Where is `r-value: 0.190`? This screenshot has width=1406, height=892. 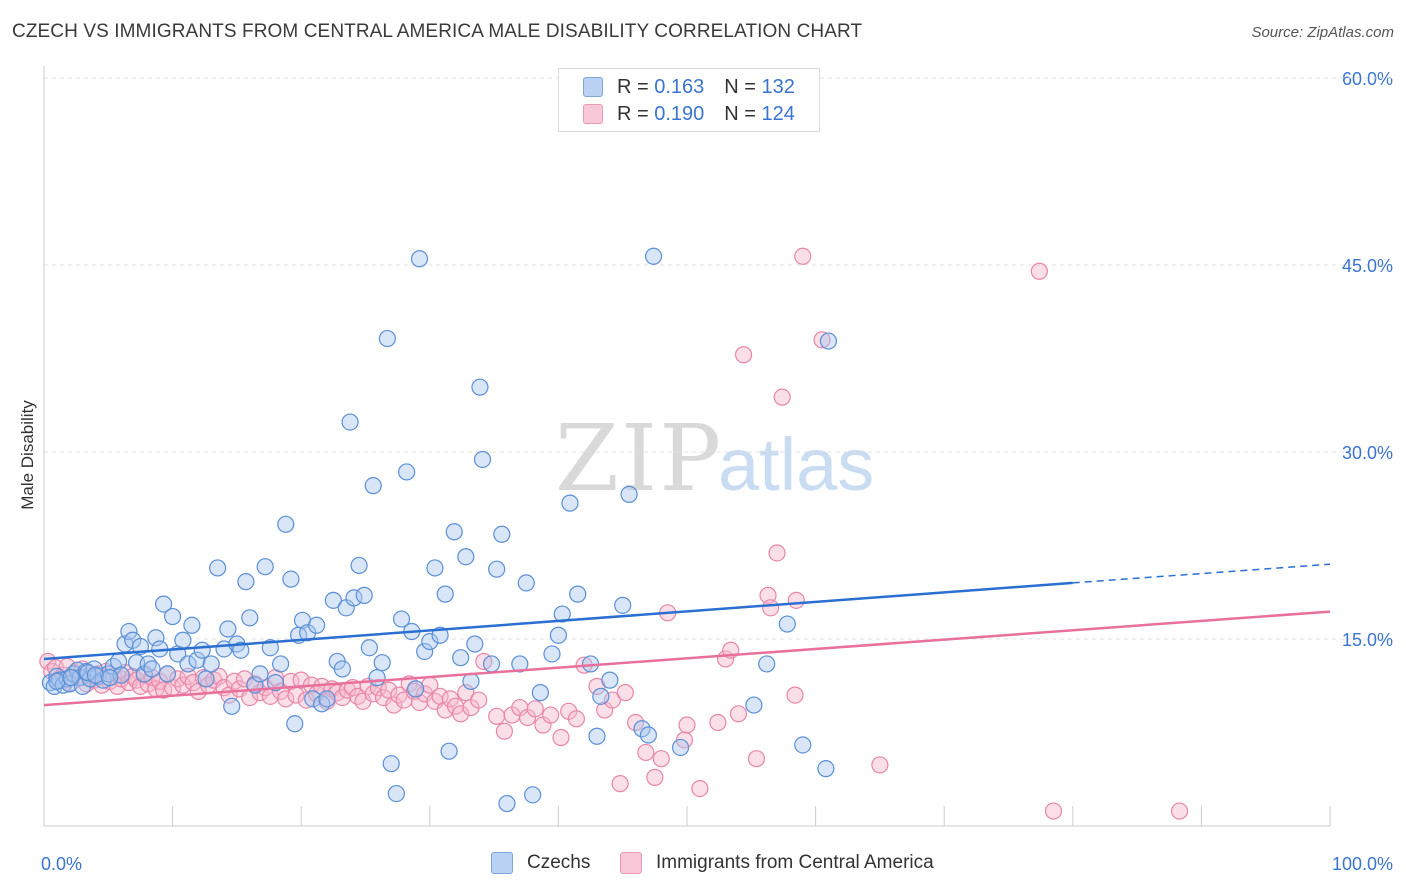
r-value: 0.190 is located at coordinates (679, 113).